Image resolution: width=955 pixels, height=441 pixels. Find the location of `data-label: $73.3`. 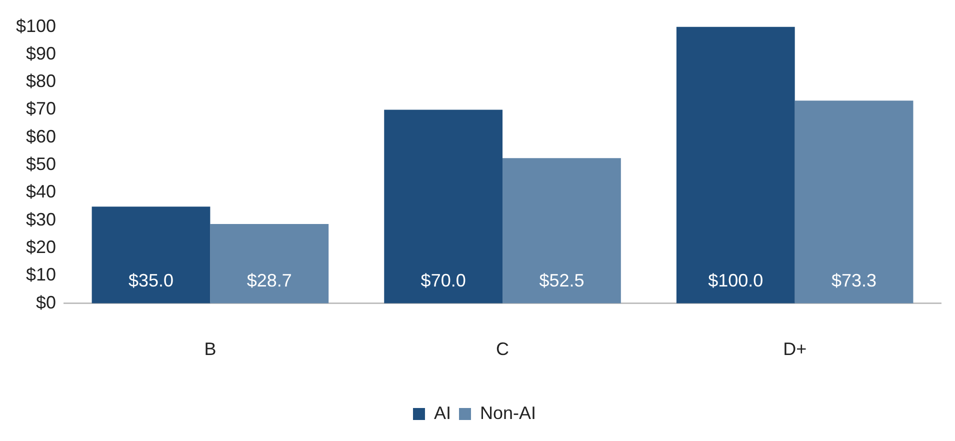

data-label: $73.3 is located at coordinates (854, 280).